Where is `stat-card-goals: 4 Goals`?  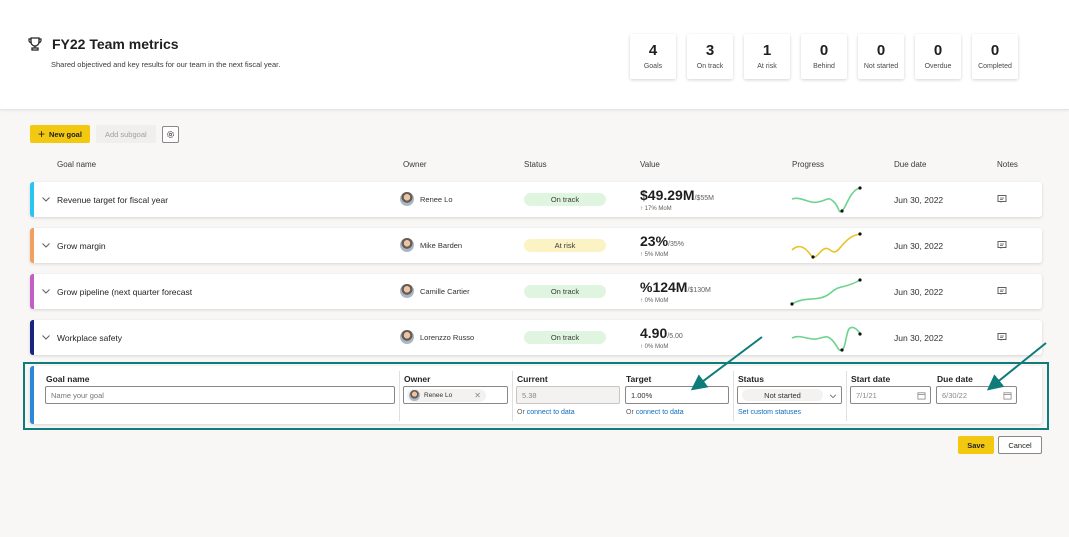 stat-card-goals: 4 Goals is located at coordinates (653, 56).